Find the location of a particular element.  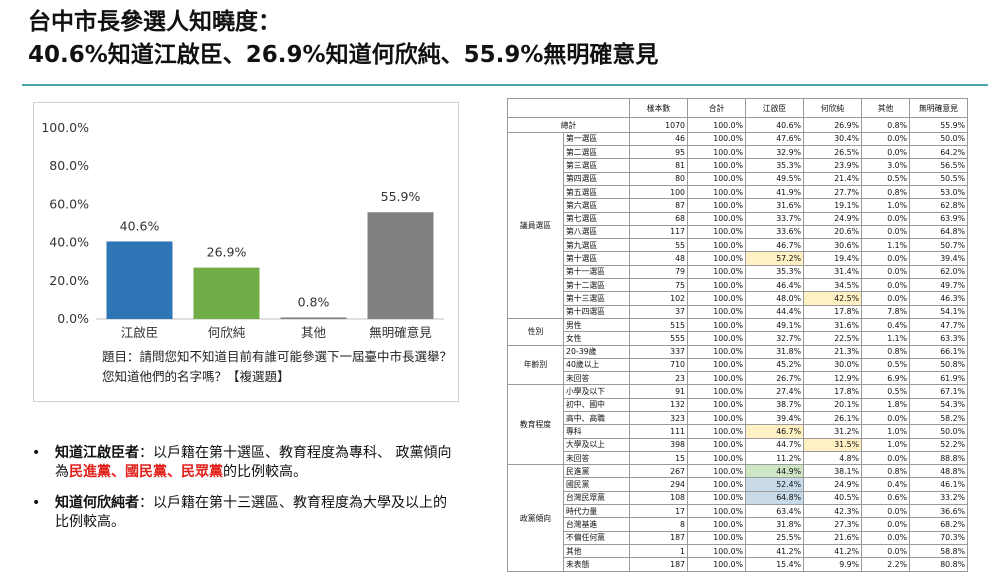

row-label: 第十二選區 is located at coordinates (596, 285).